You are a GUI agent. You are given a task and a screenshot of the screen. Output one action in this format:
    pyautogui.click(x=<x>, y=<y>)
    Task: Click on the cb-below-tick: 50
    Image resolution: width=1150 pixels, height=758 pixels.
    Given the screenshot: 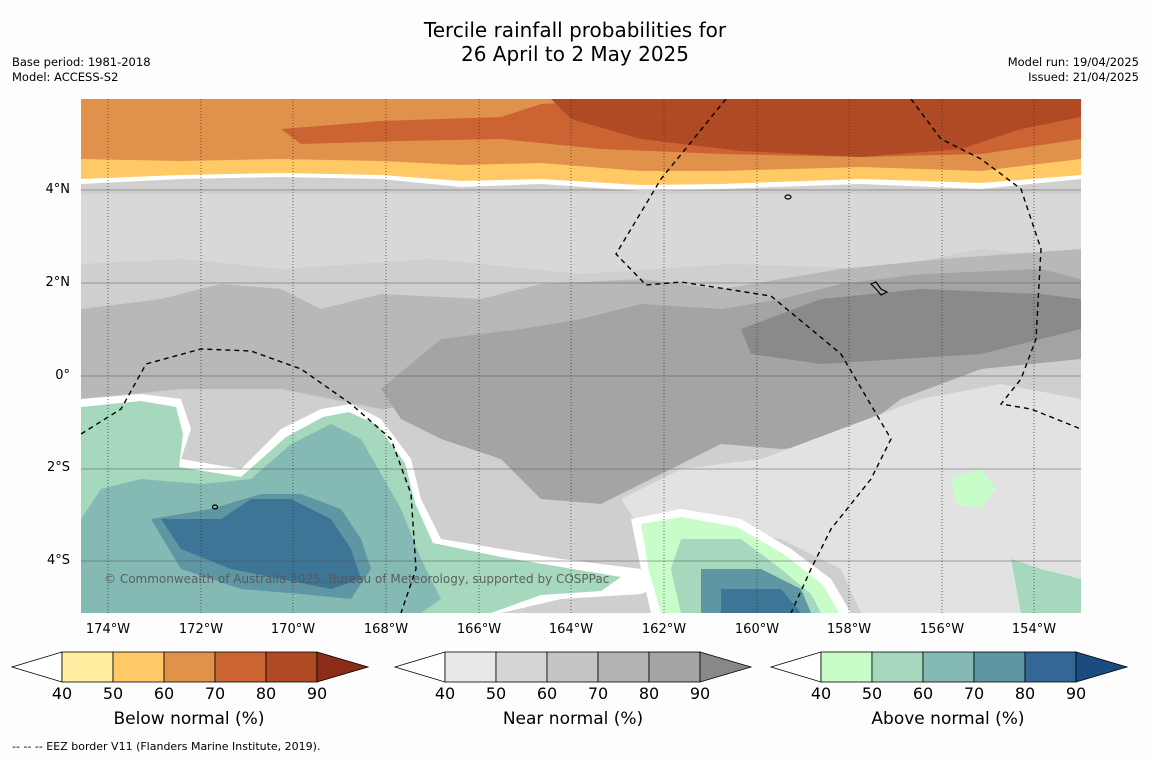 What is the action you would take?
    pyautogui.click(x=113, y=693)
    